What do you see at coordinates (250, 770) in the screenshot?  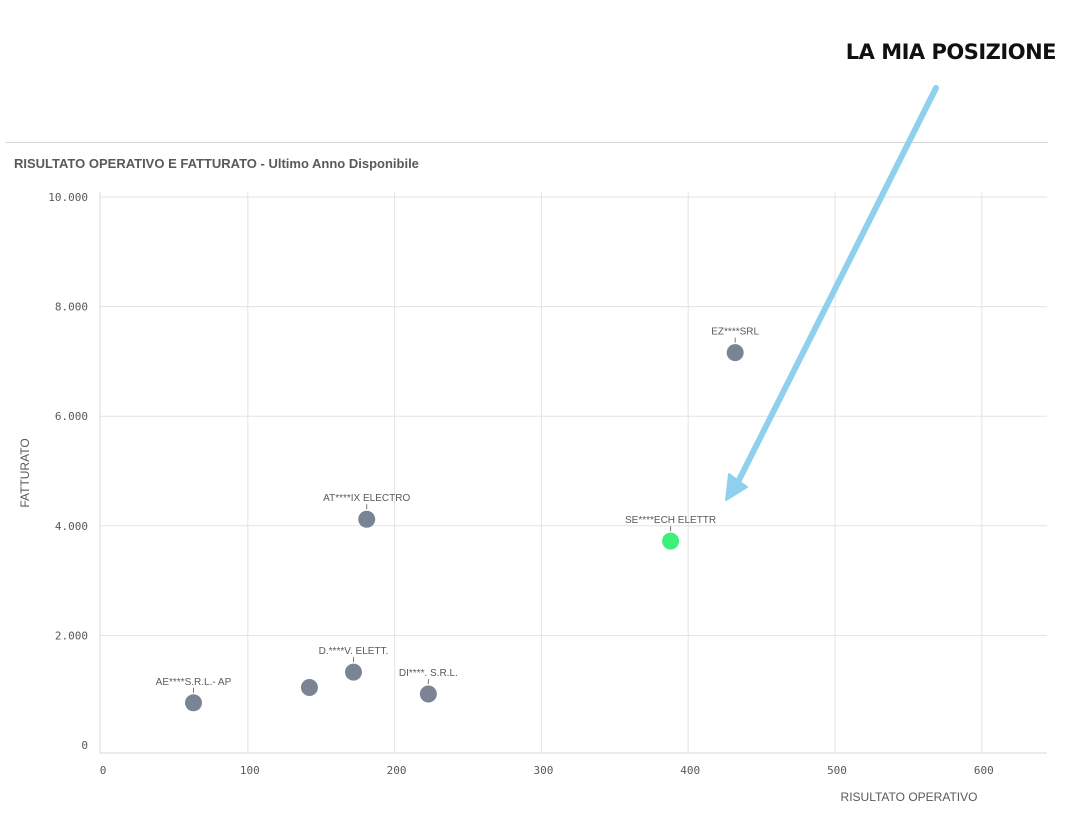 I see `x-tick-label: 100` at bounding box center [250, 770].